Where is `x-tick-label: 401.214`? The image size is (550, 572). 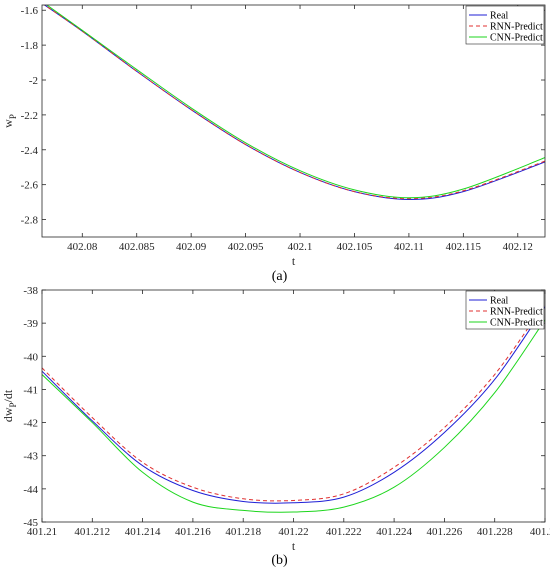
x-tick-label: 401.214 is located at coordinates (143, 532).